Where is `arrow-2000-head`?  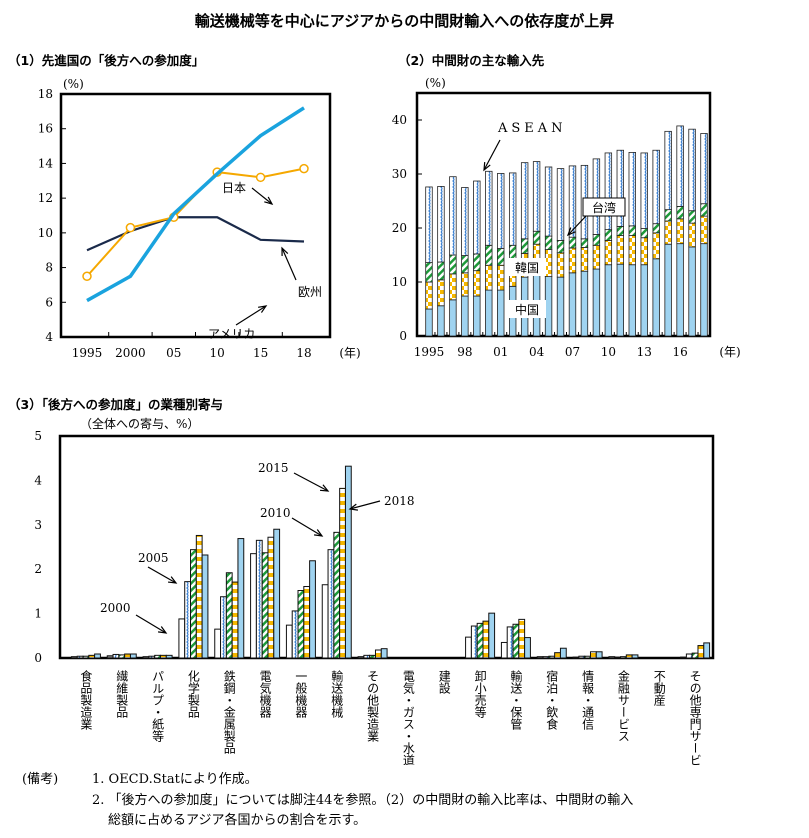 arrow-2000-head is located at coordinates (162, 630).